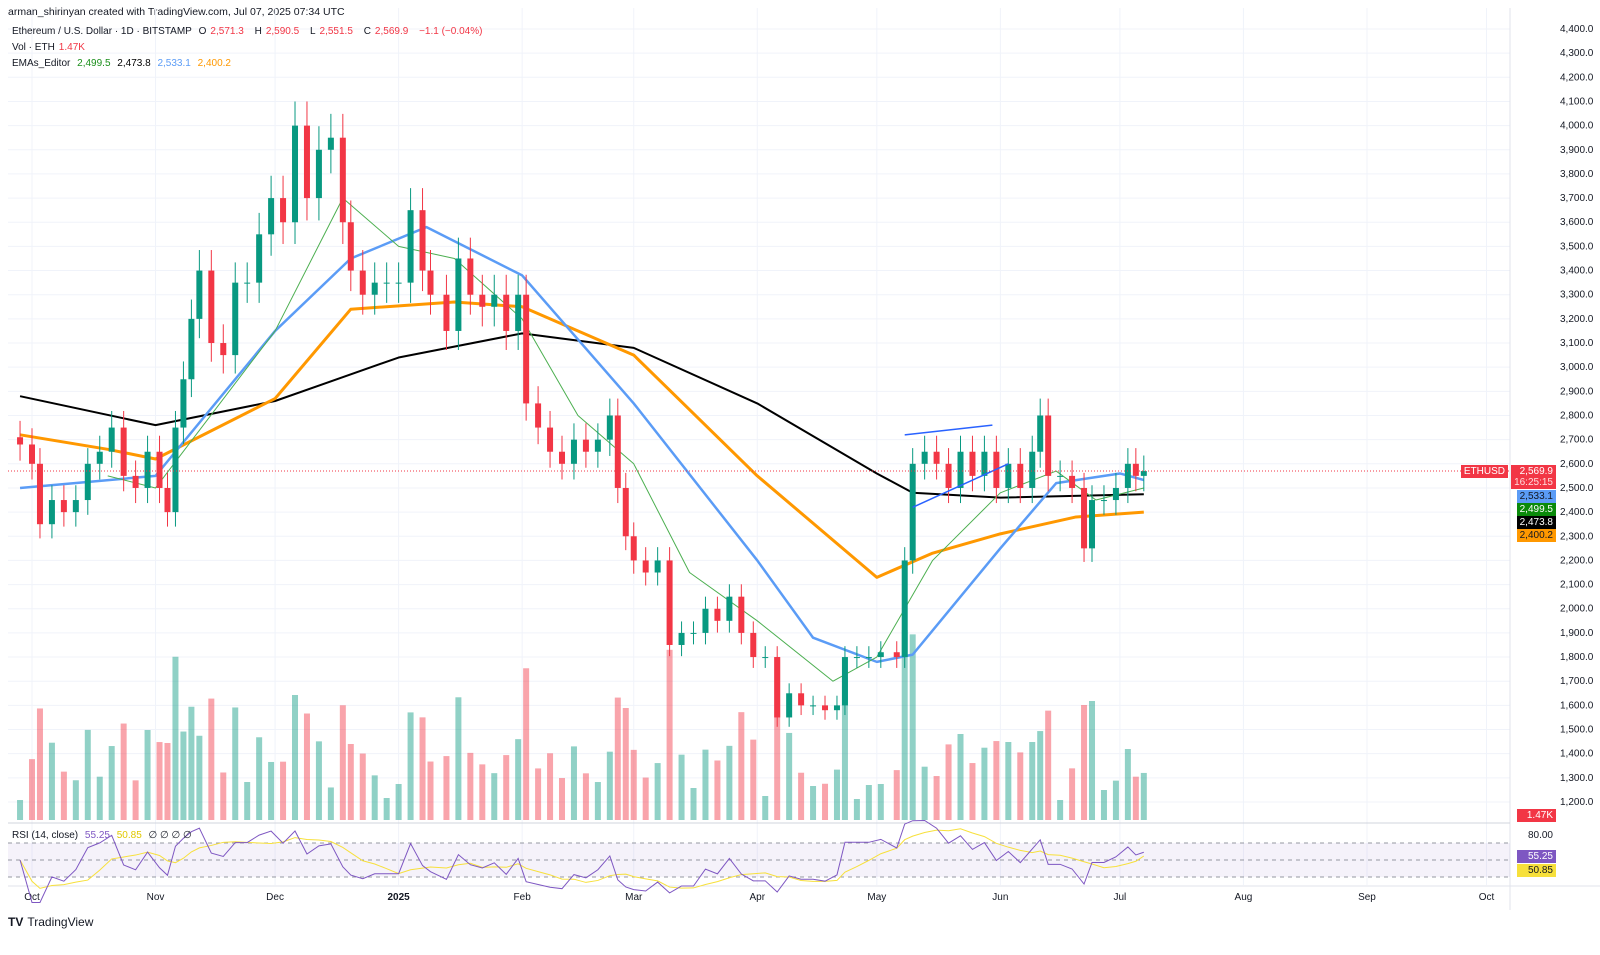  What do you see at coordinates (1367, 897) in the screenshot?
I see `x-tick-label: Sep` at bounding box center [1367, 897].